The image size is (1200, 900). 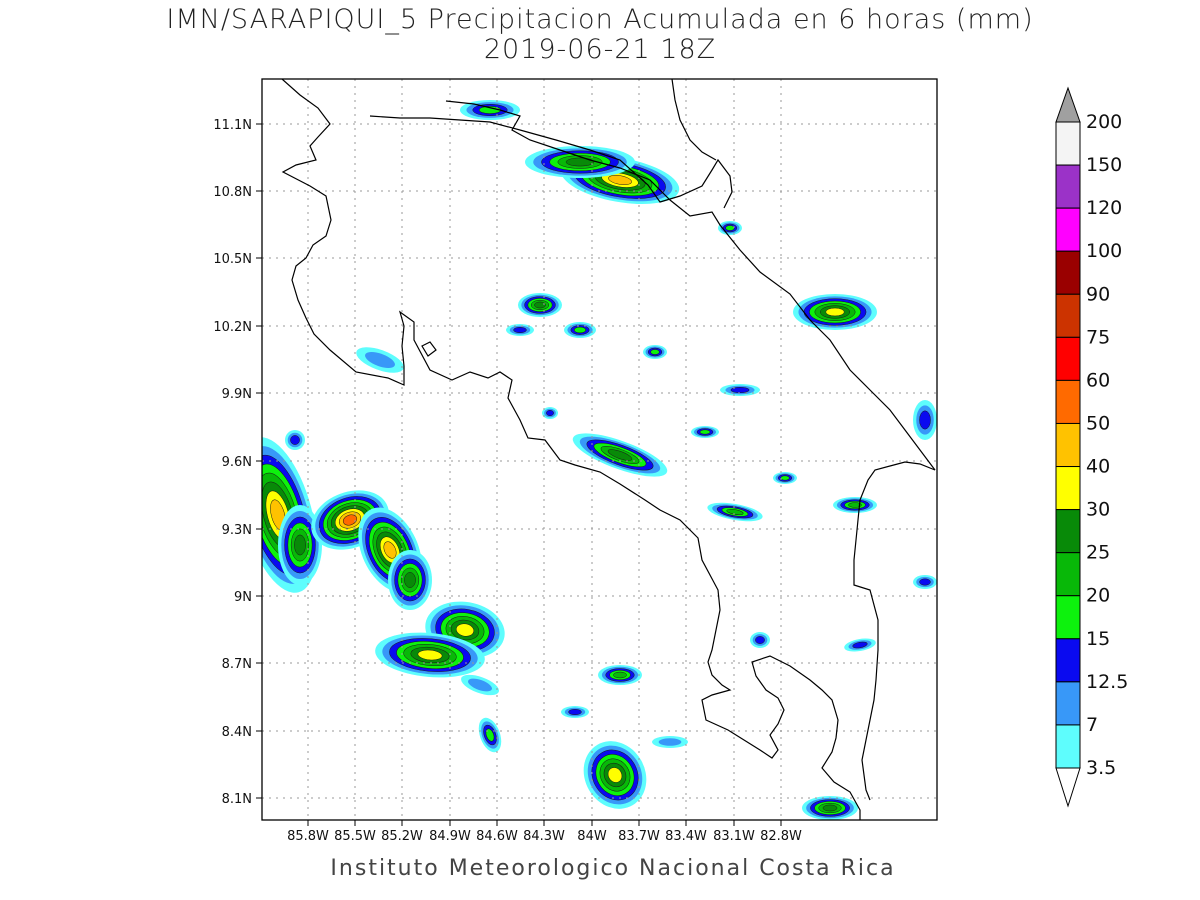 What do you see at coordinates (1092, 725) in the screenshot?
I see `colorbar-label: 7` at bounding box center [1092, 725].